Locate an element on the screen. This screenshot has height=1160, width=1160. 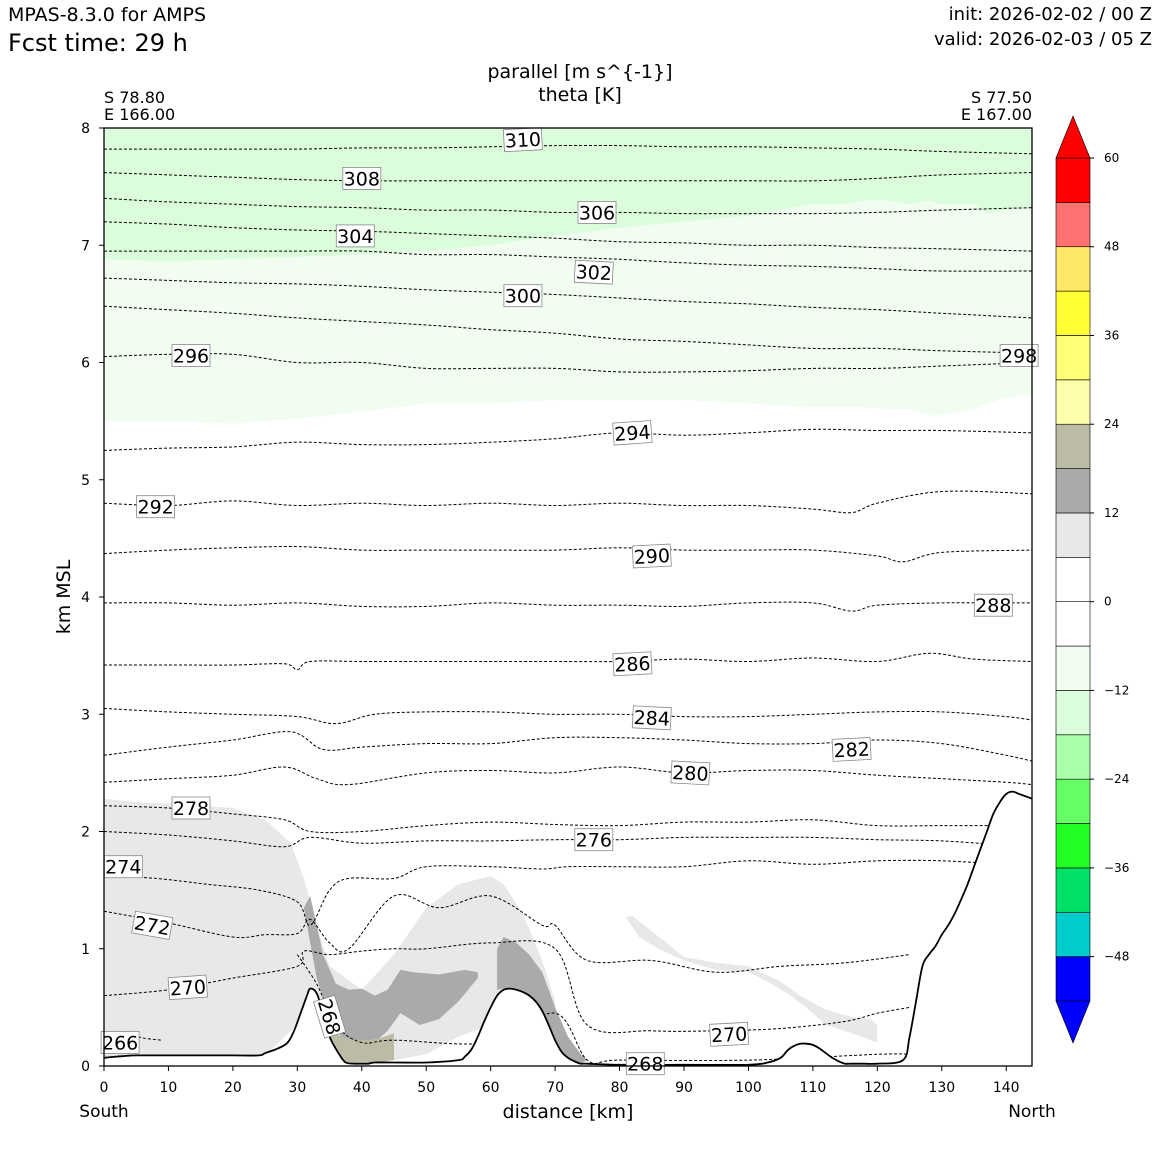
contour-label-text: 286 is located at coordinates (632, 665).